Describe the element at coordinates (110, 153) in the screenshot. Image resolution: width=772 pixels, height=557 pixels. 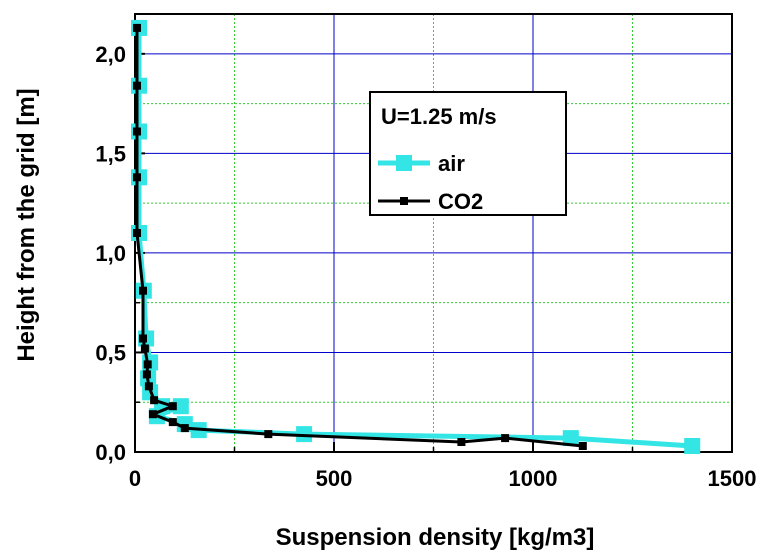
I see `y-tick-label: 1,5` at that location.